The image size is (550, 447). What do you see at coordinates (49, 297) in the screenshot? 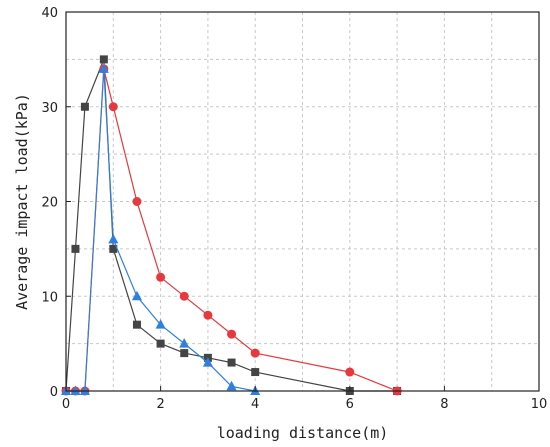
I see `y-tick-label: 10` at bounding box center [49, 297].